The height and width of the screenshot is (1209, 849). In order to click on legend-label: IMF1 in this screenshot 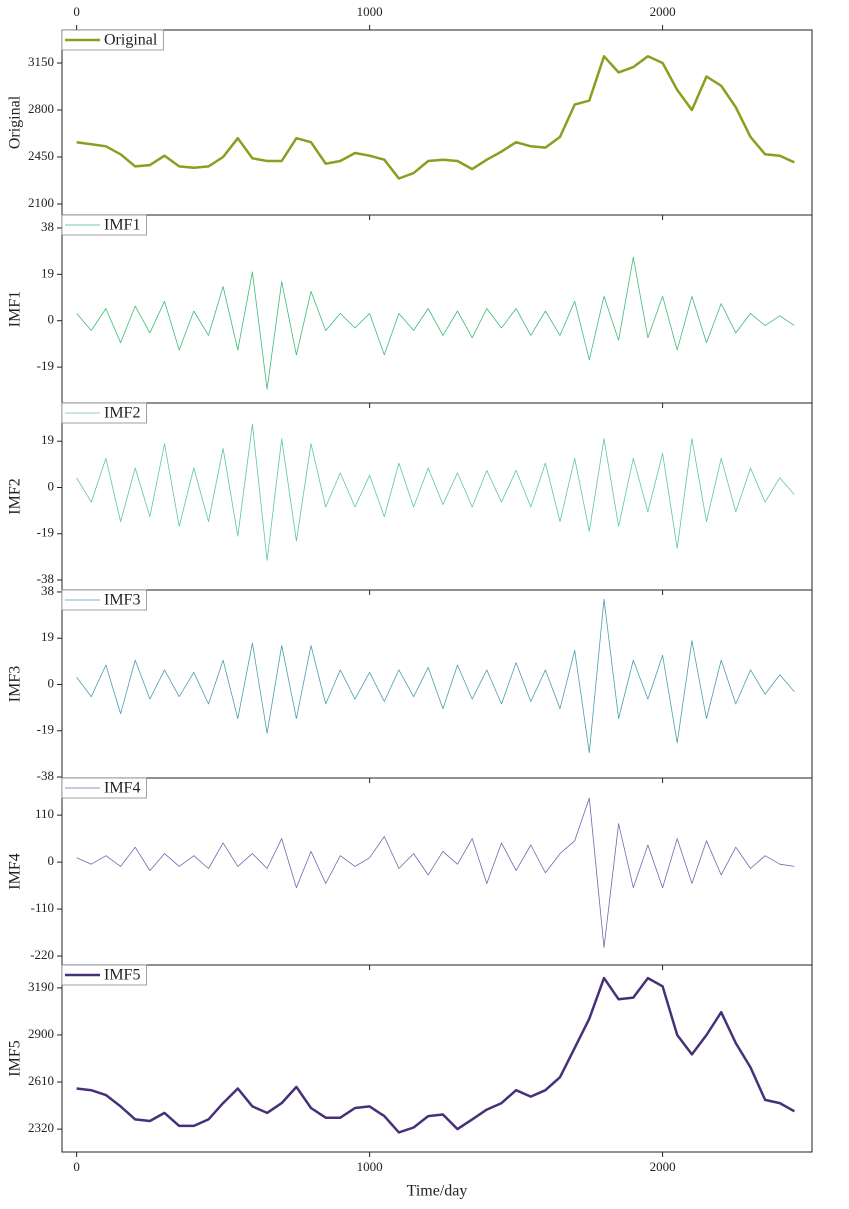, I will do `click(122, 225)`.